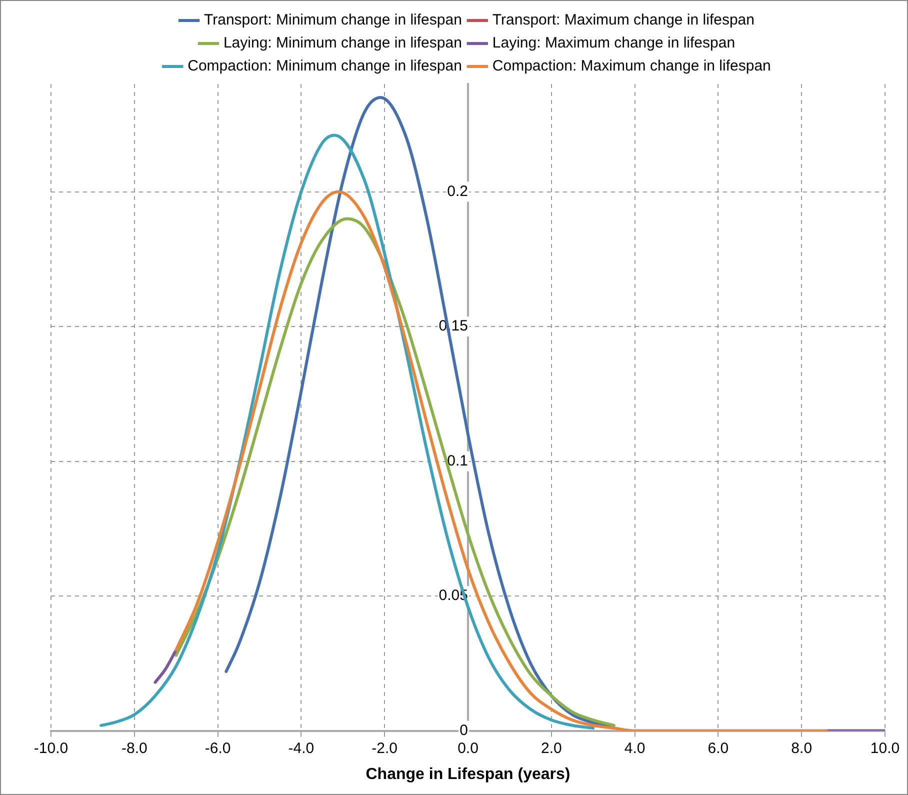  Describe the element at coordinates (51, 748) in the screenshot. I see `x-tick-label: -10.0` at that location.